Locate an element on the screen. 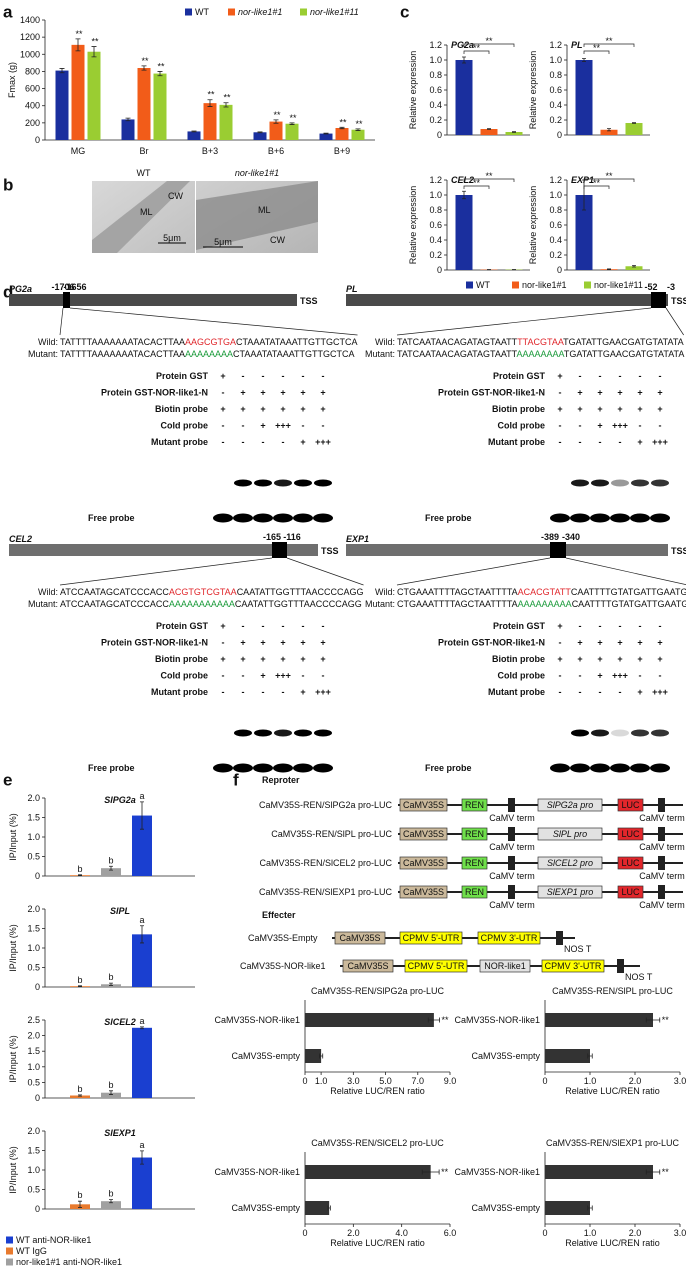 The width and height of the screenshot is (686, 1269). row-label: Biotin probe is located at coordinates (518, 409).